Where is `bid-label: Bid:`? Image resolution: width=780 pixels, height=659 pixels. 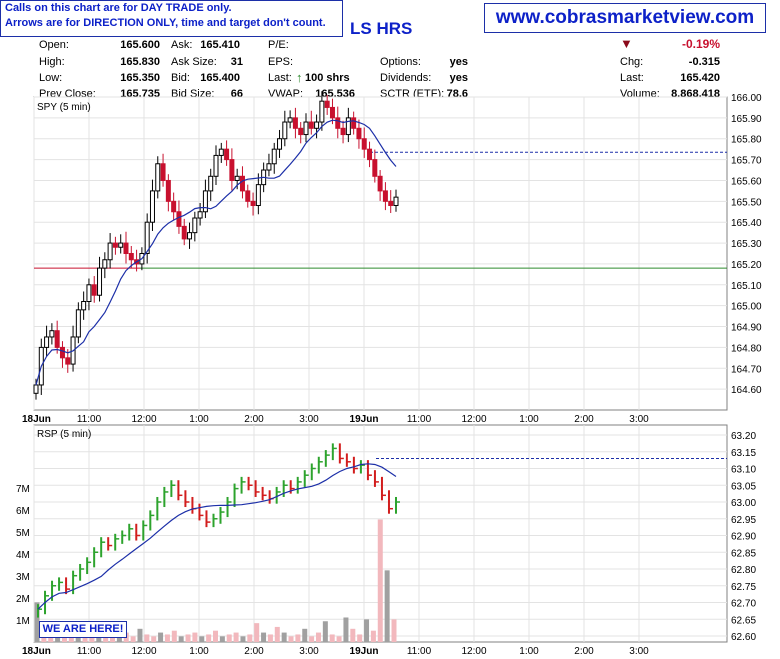
bid-label: Bid: is located at coordinates (180, 78).